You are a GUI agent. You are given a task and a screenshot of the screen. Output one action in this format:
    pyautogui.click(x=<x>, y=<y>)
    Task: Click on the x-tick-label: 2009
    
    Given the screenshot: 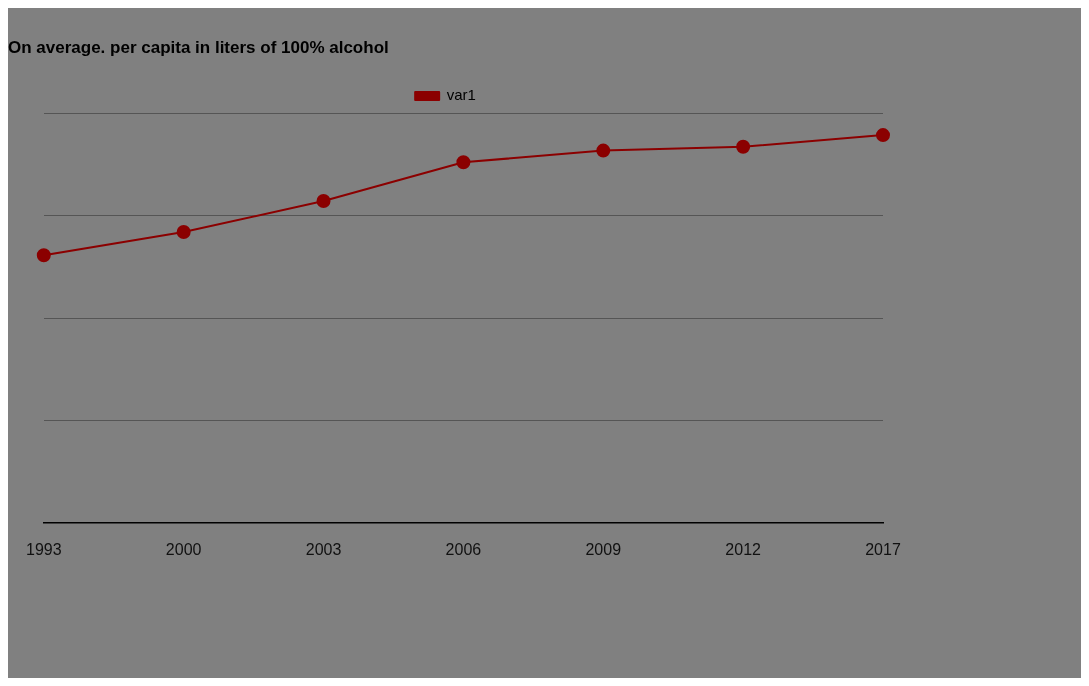 What is the action you would take?
    pyautogui.click(x=603, y=549)
    